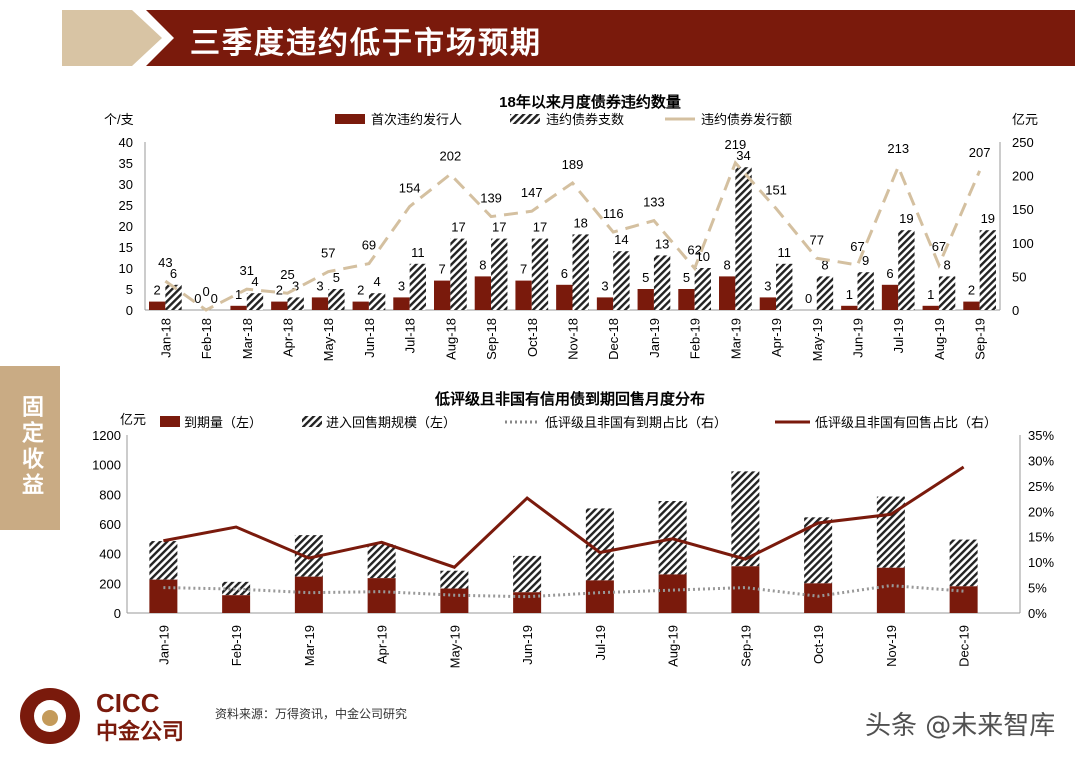  Describe the element at coordinates (165, 338) in the screenshot. I see `x-tick: Jan-18` at that location.